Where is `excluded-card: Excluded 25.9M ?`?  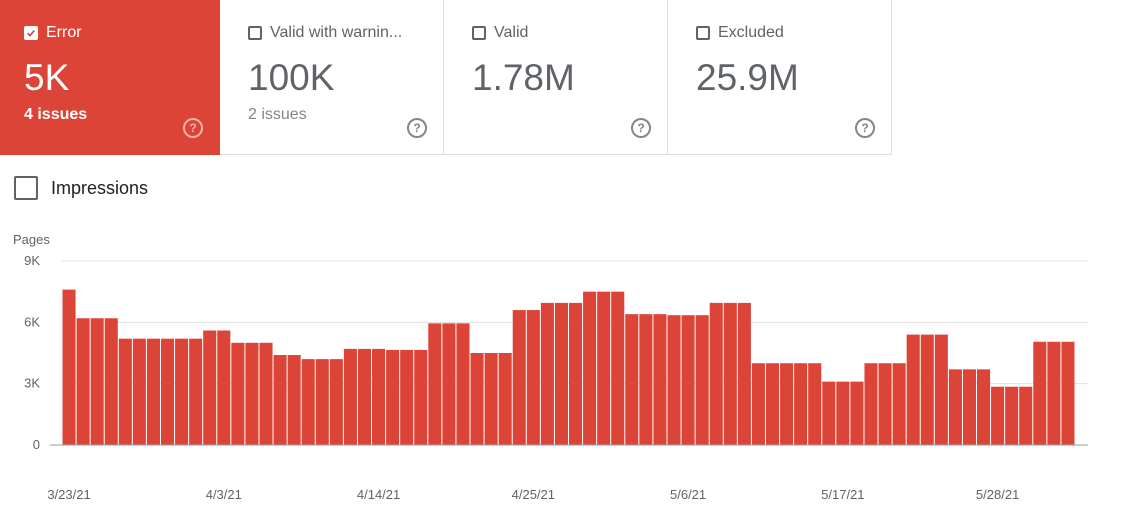 excluded-card: Excluded 25.9M ? is located at coordinates (780, 77).